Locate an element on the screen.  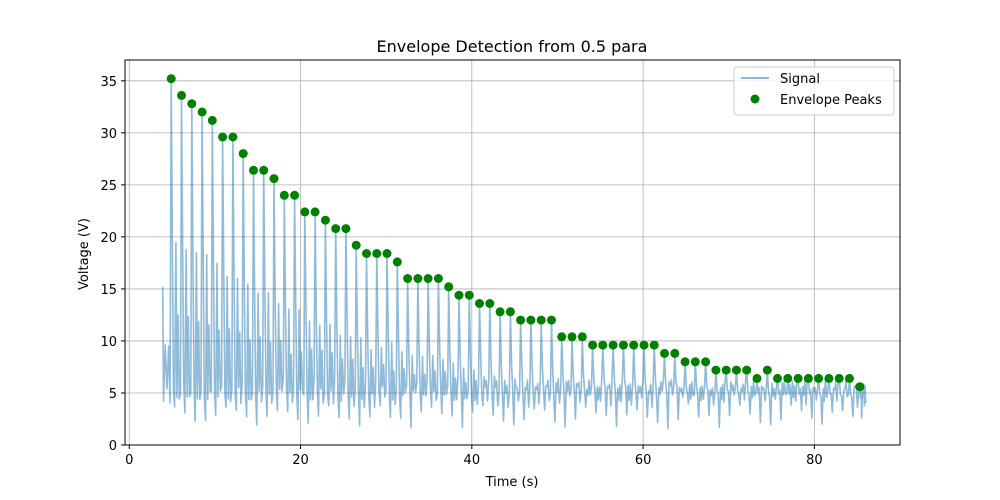
x-axis-ticks: 0 20 40 60 80 is located at coordinates (474, 456).